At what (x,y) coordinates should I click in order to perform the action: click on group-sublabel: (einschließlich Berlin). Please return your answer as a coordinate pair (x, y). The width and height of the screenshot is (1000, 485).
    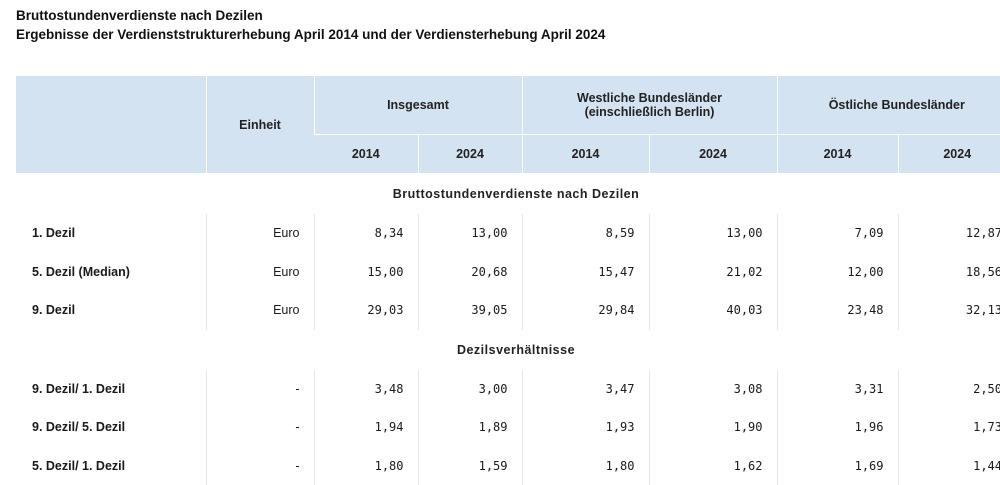
    Looking at the image, I should click on (650, 112).